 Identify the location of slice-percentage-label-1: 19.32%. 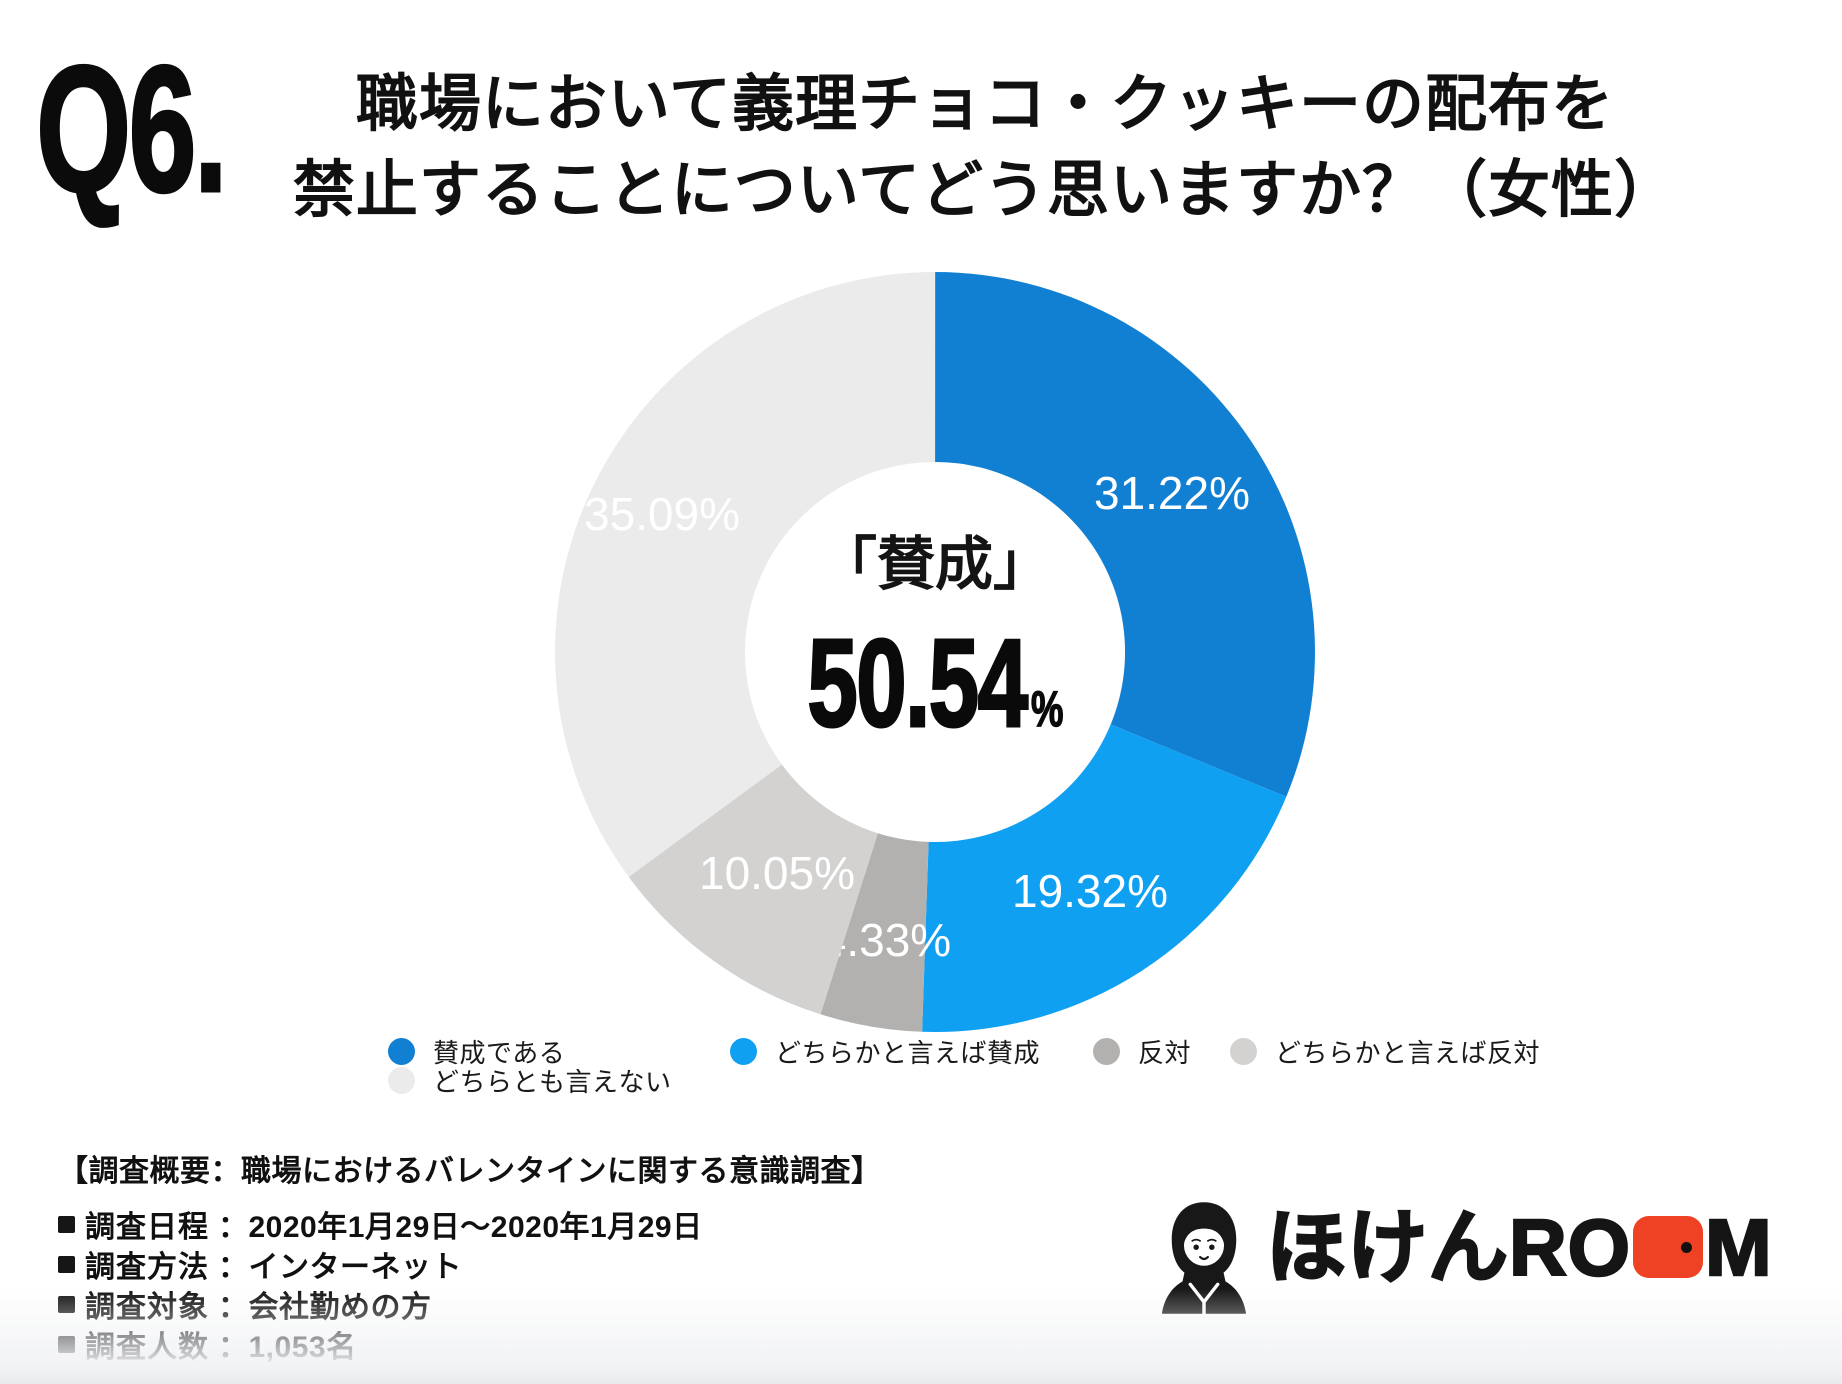
(1090, 891).